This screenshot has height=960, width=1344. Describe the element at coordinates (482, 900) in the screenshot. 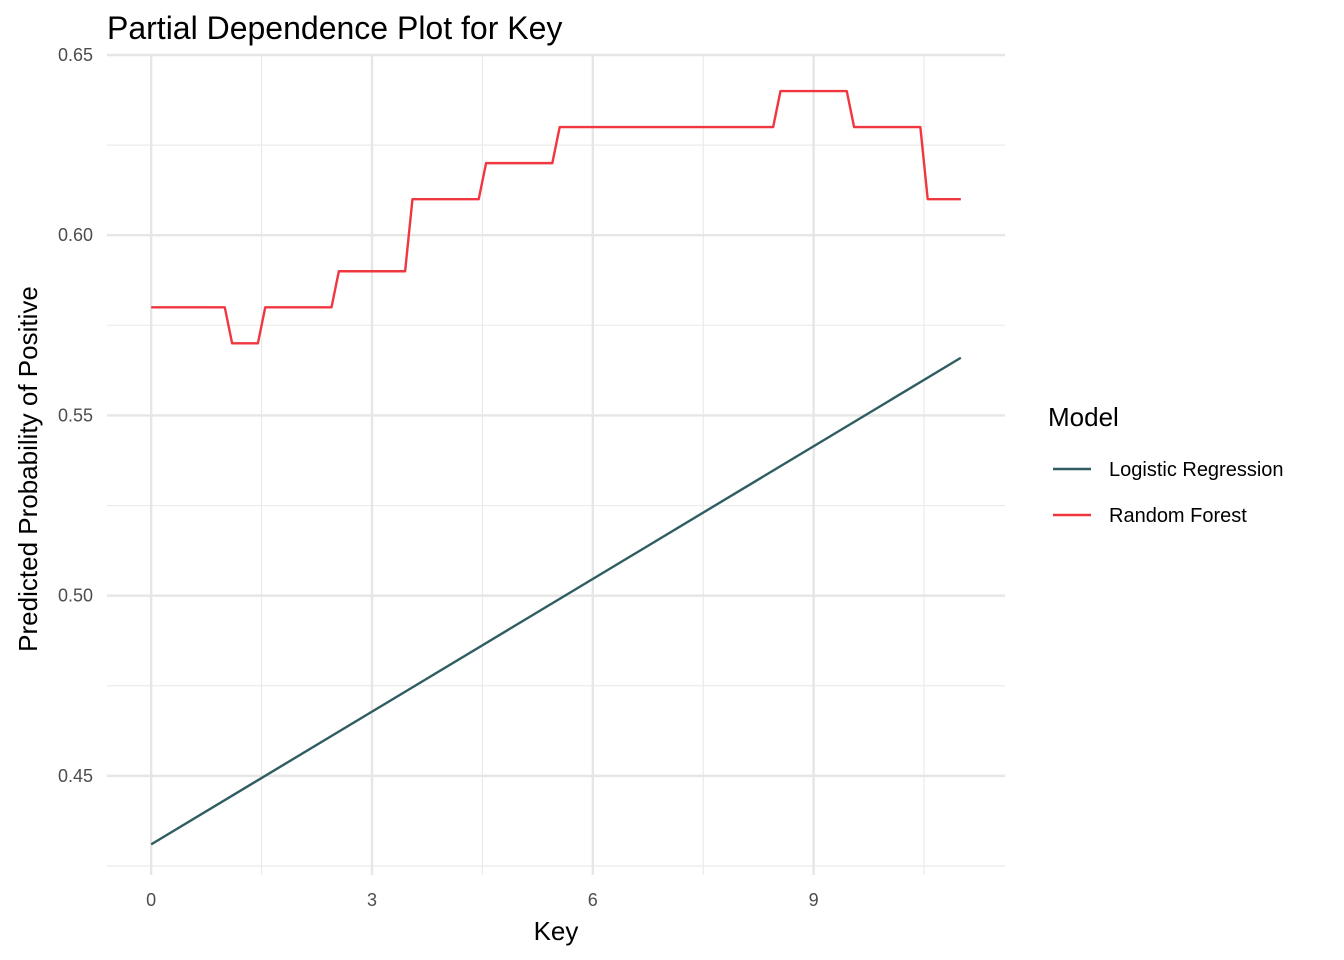

I see `x-axis-ticks: 0 3 6 9` at that location.